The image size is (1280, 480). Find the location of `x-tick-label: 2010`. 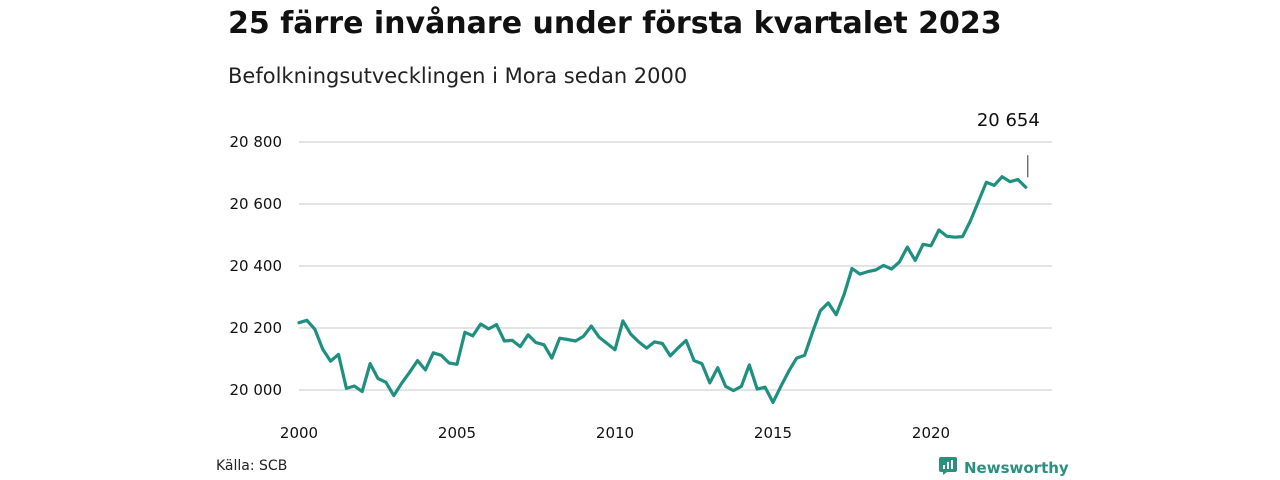

x-tick-label: 2010 is located at coordinates (615, 433).